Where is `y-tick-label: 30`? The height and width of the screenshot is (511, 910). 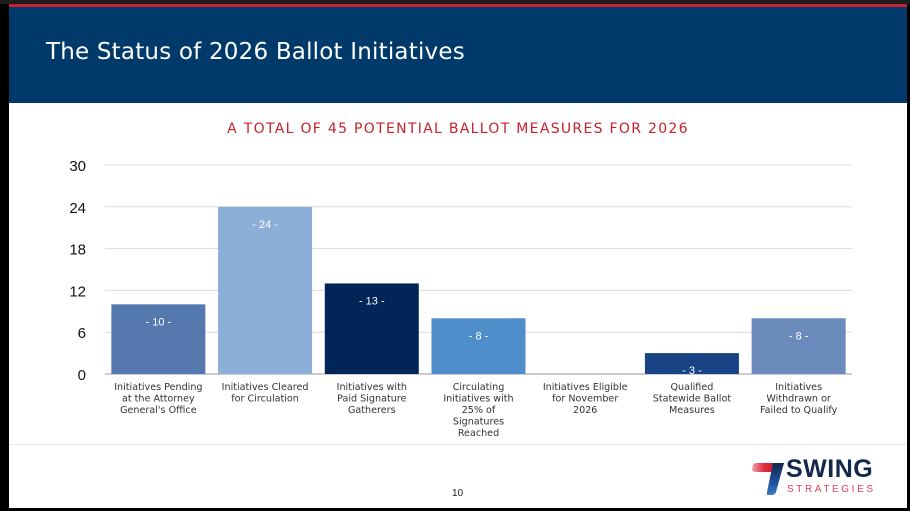 y-tick-label: 30 is located at coordinates (77, 166).